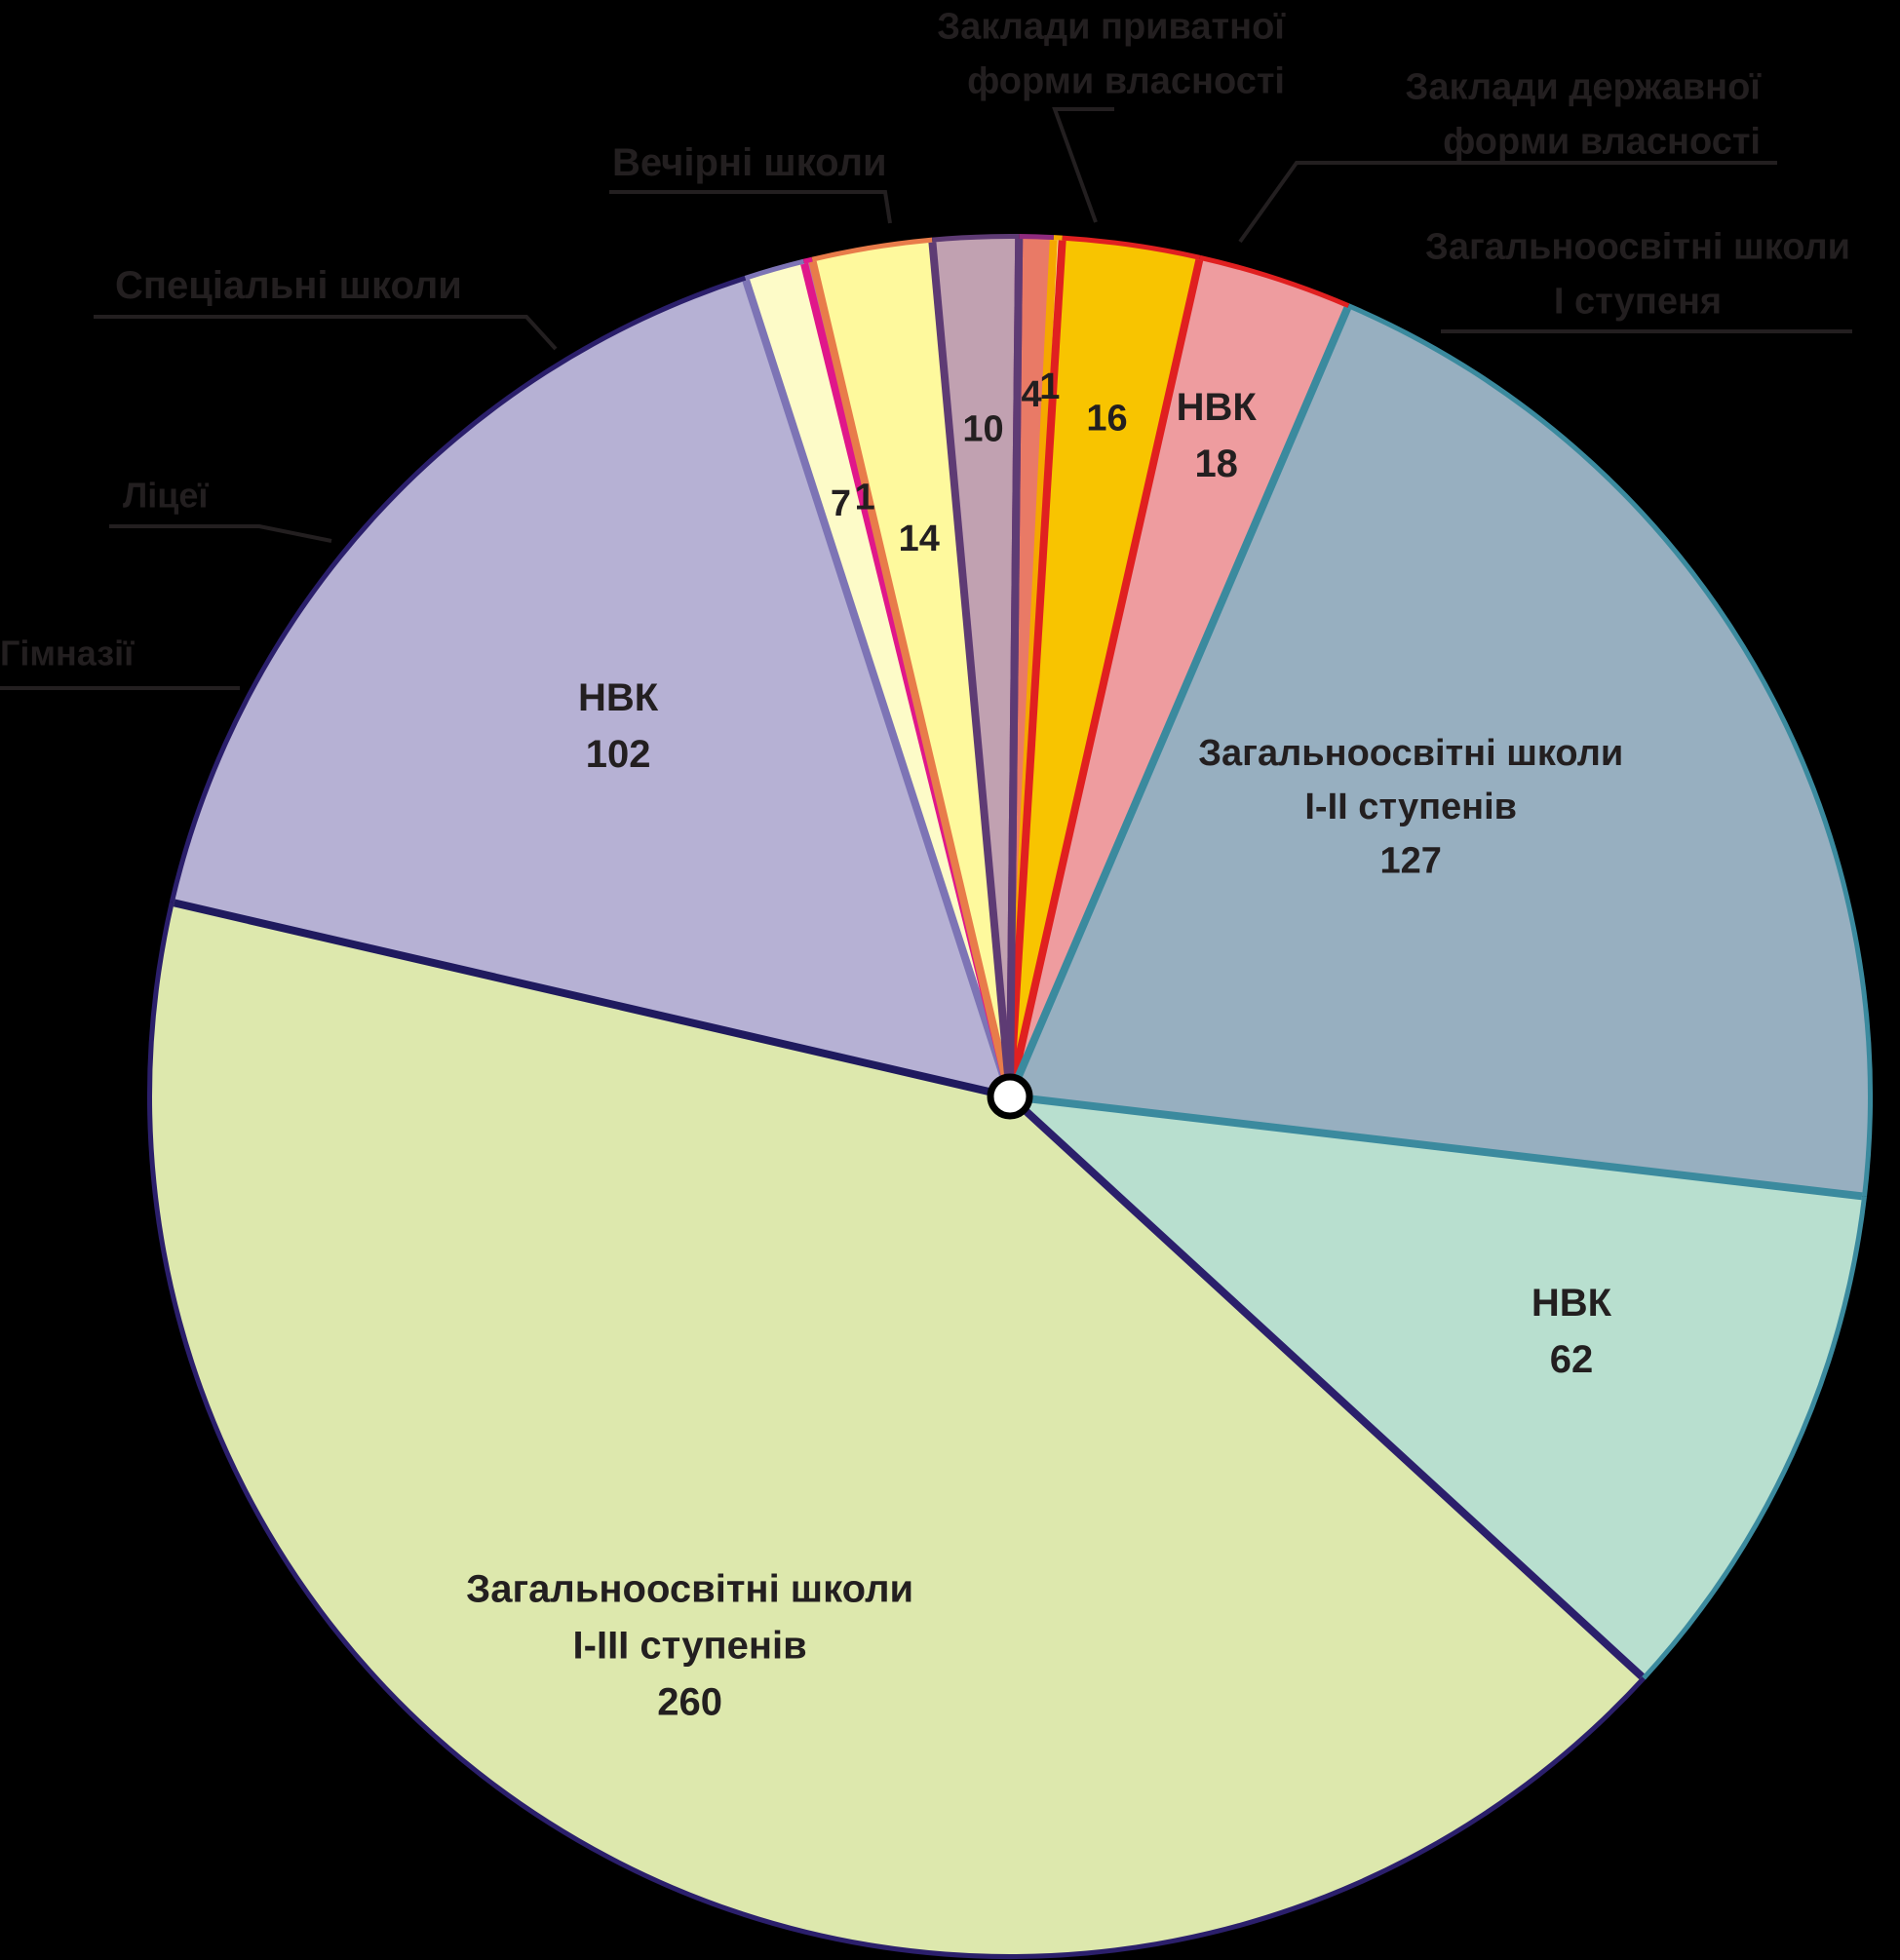 The width and height of the screenshot is (1900, 1960). Describe the element at coordinates (750, 163) in the screenshot. I see `callout-label: Вечірні школи` at that location.